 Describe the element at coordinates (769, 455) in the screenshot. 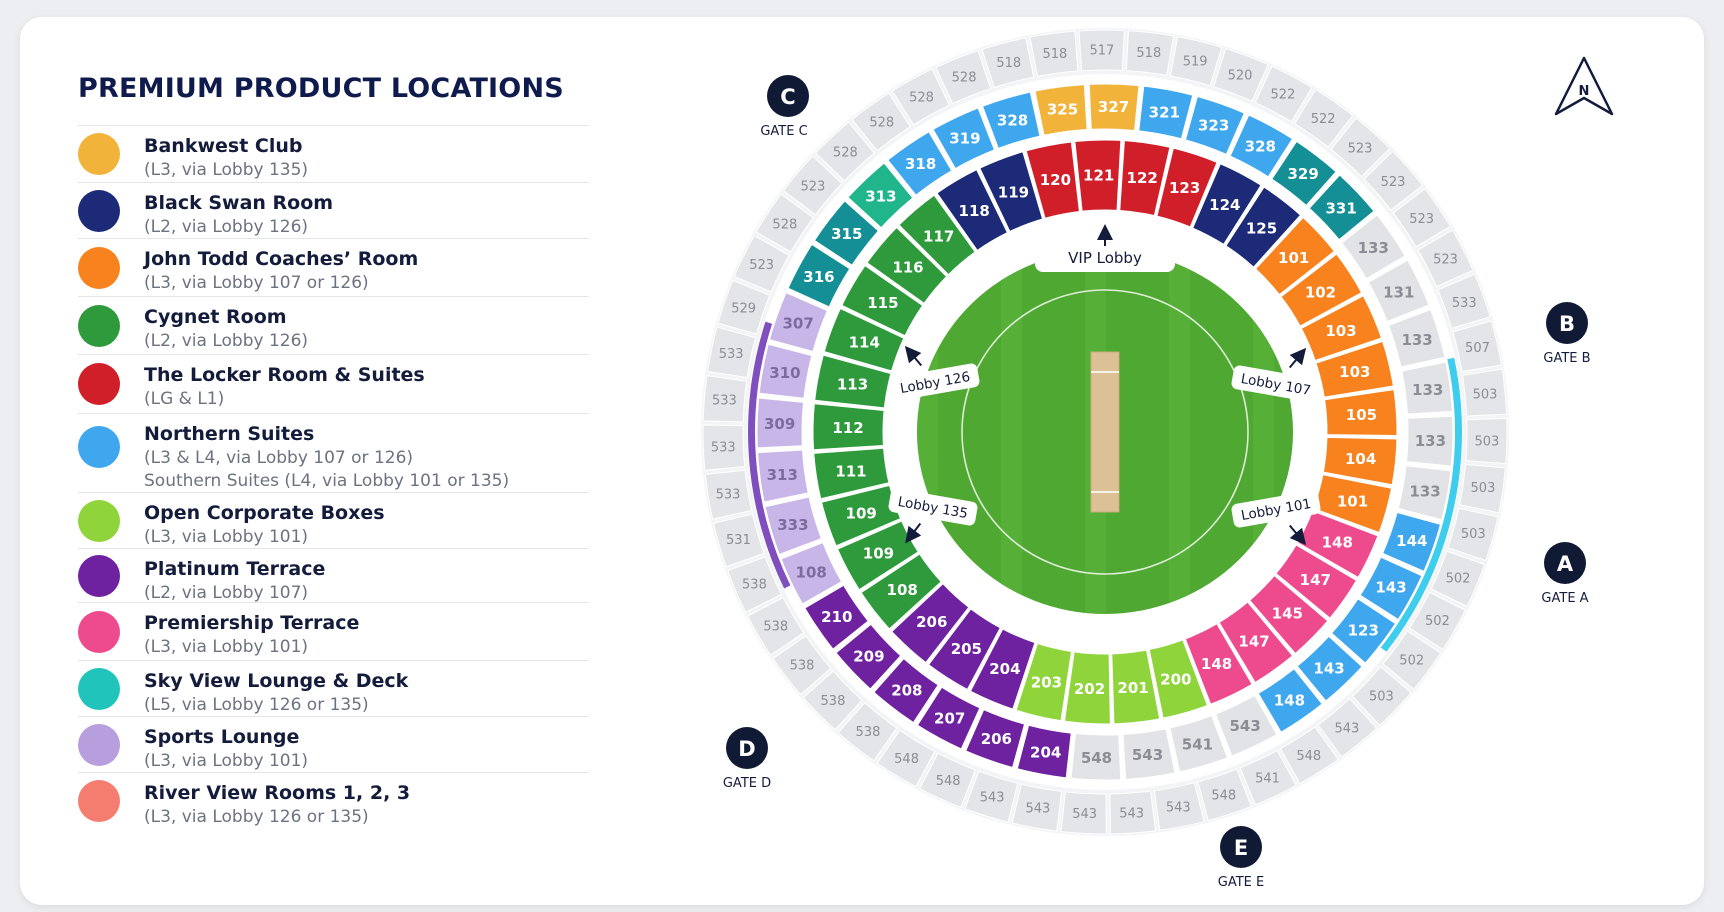

I see `platinum-terrace-arc` at that location.